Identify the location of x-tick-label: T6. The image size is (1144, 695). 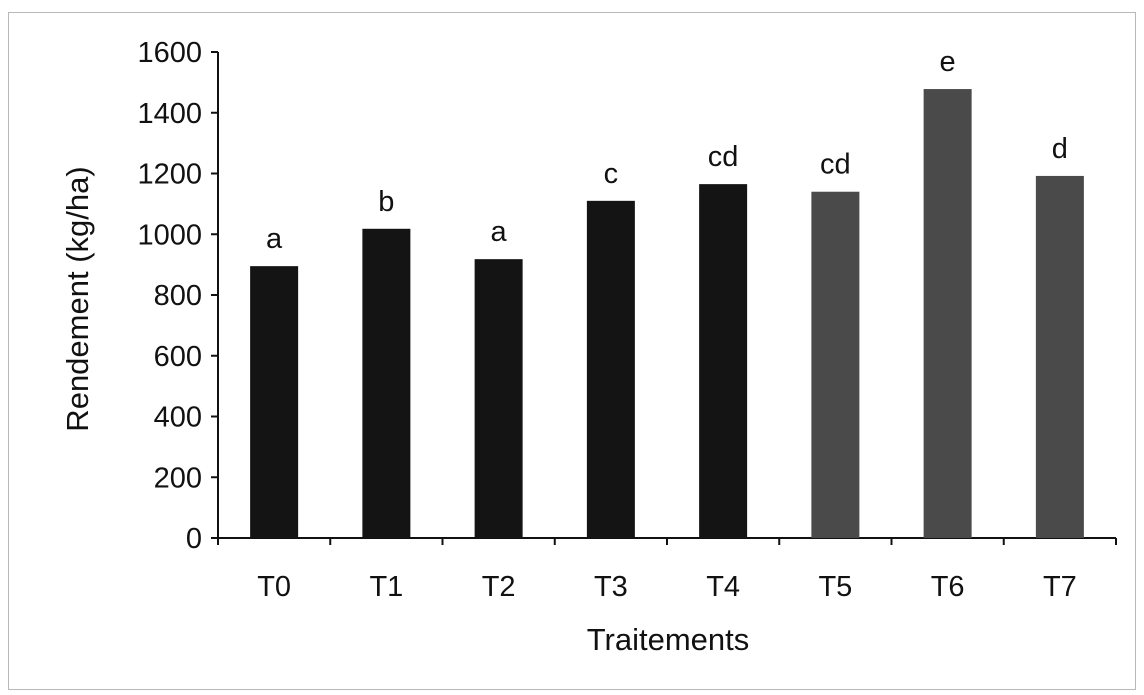
(948, 587).